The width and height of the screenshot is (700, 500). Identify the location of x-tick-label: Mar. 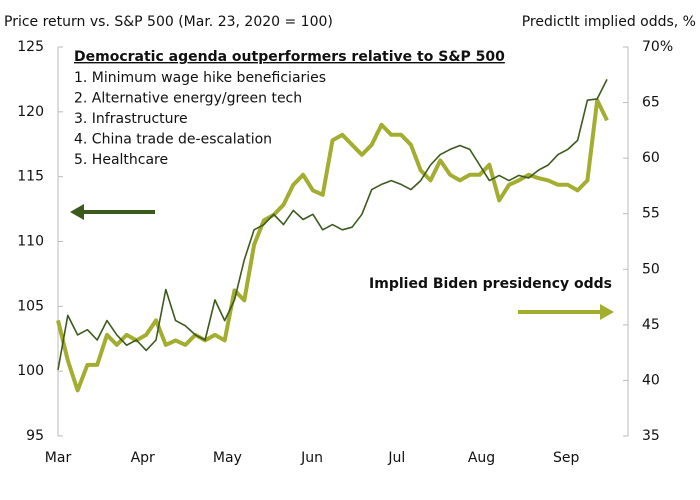
(58, 458).